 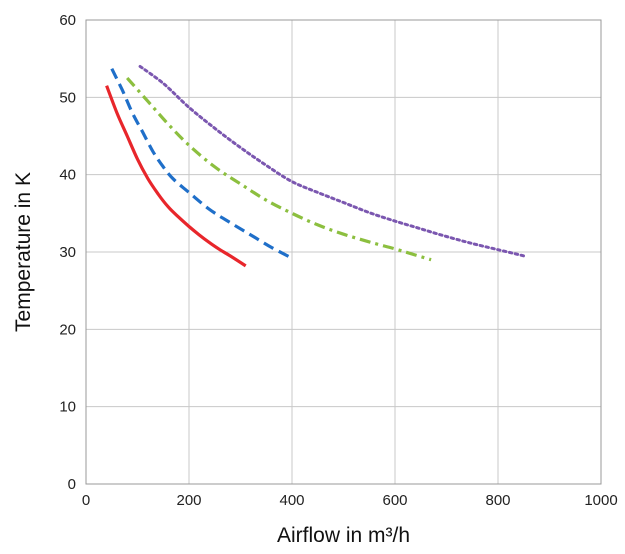 I want to click on y-axis-title: Temperature in K, so click(x=23, y=252).